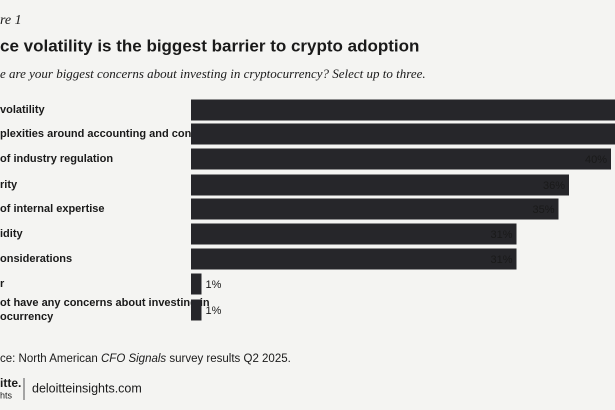 The width and height of the screenshot is (615, 410). Describe the element at coordinates (36, 259) in the screenshot. I see `category-label: onsiderations` at that location.